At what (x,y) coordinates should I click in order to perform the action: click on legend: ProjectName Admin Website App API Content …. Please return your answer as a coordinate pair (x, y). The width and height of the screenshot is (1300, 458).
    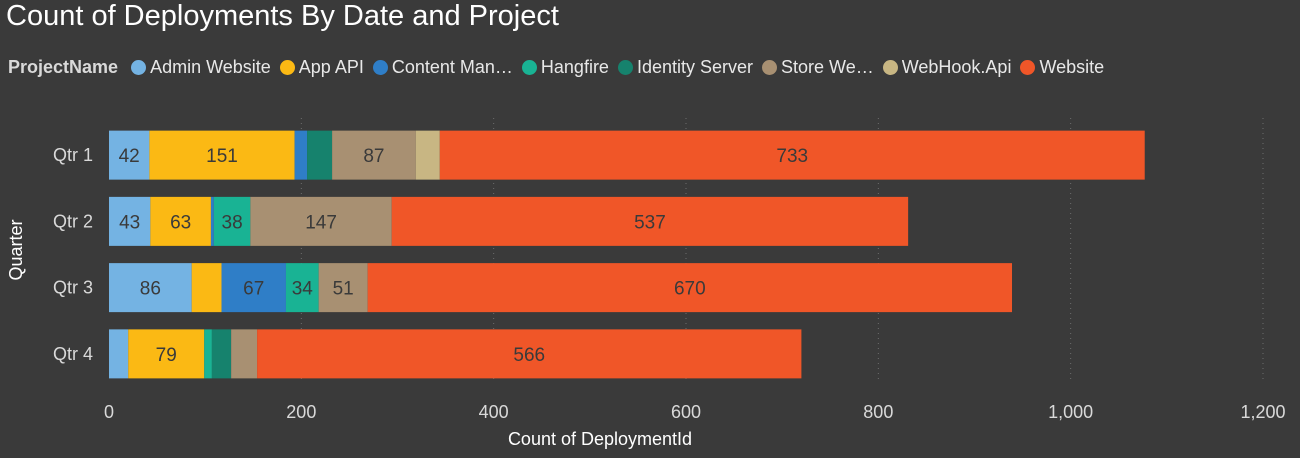
    Looking at the image, I should click on (560, 67).